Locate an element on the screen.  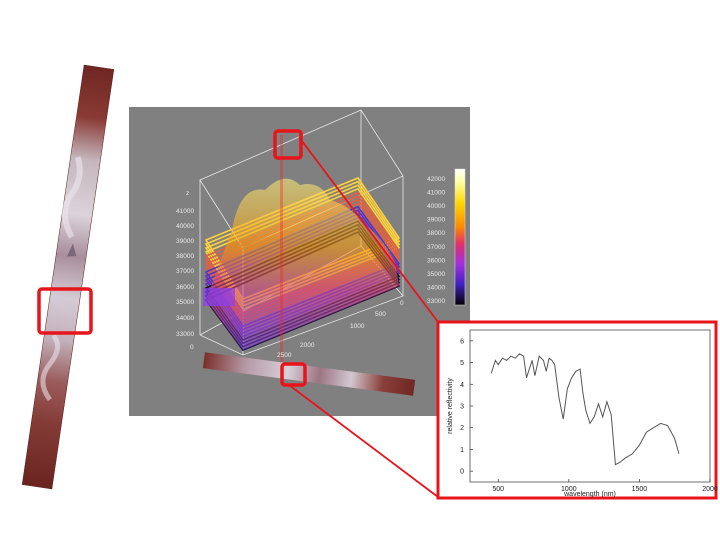
connector-lines is located at coordinates (363, 317).